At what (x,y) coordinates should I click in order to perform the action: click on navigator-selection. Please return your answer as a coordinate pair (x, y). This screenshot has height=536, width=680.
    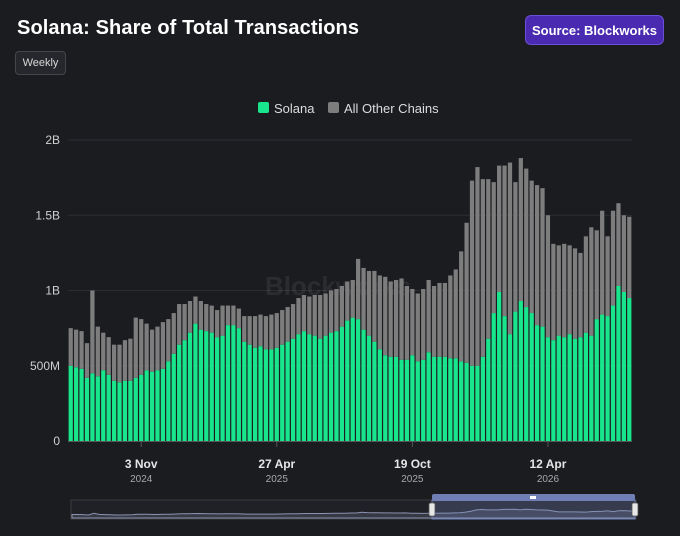
    Looking at the image, I should click on (533, 509).